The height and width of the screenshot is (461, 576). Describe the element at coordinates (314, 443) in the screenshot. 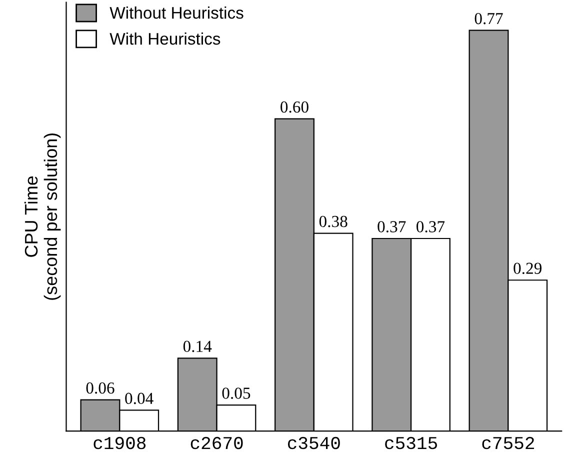

I see `x-tick-label: c3540` at that location.